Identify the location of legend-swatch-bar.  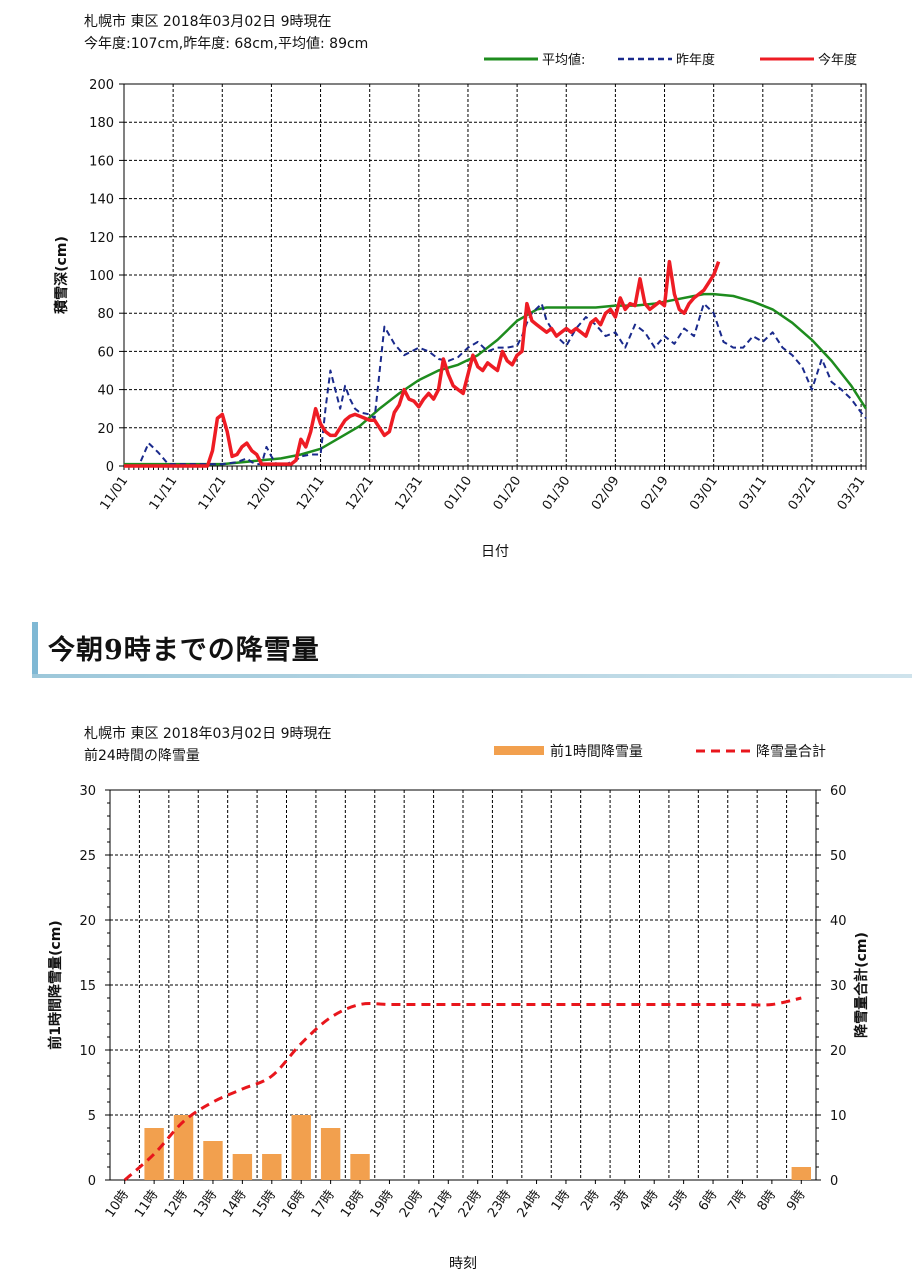
(519, 750).